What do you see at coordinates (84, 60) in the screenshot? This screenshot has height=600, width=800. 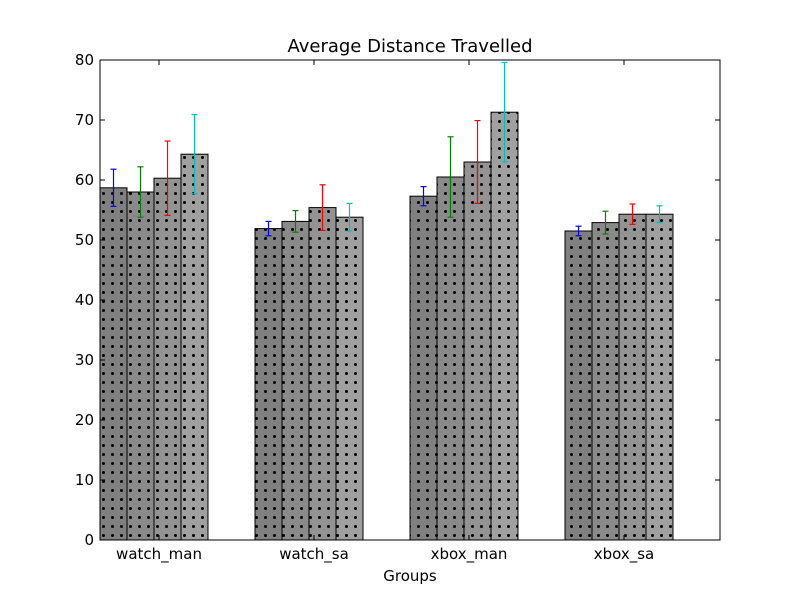 I see `y-tick-label: 80` at bounding box center [84, 60].